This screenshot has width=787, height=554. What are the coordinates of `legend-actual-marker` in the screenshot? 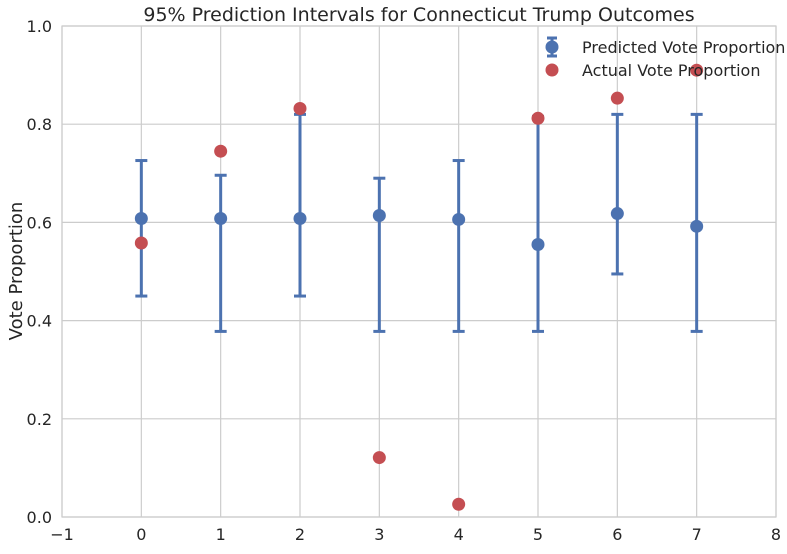 It's located at (552, 70).